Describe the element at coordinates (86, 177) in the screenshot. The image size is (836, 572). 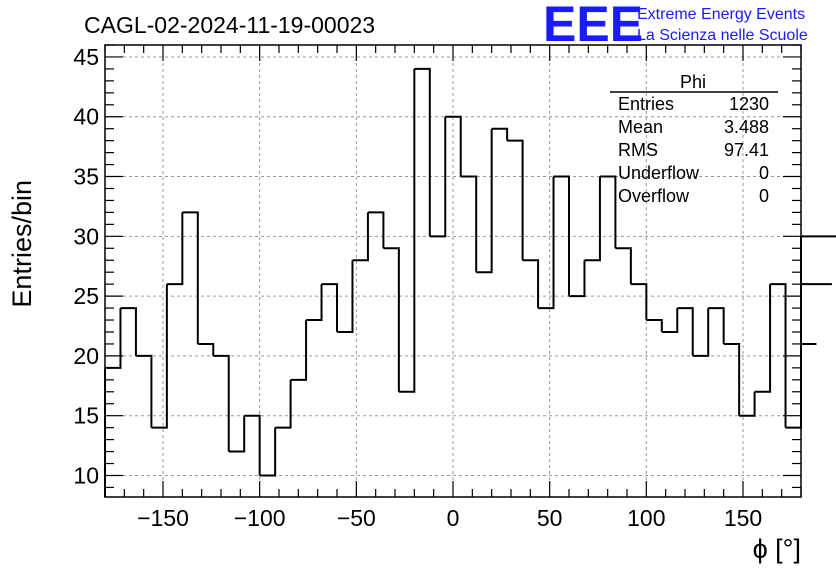
I see `y-tick-label: 35` at that location.